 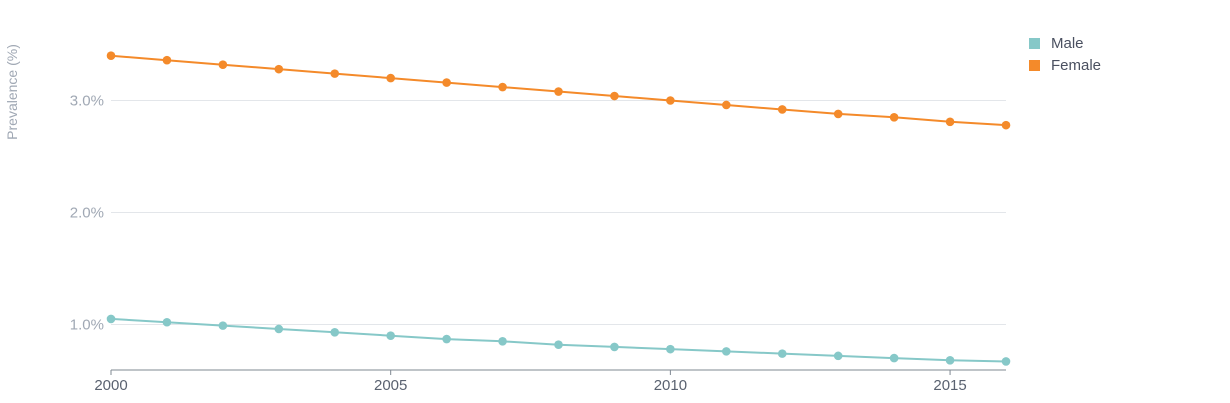 I want to click on y-tick-label: 1.0%, so click(x=87, y=325).